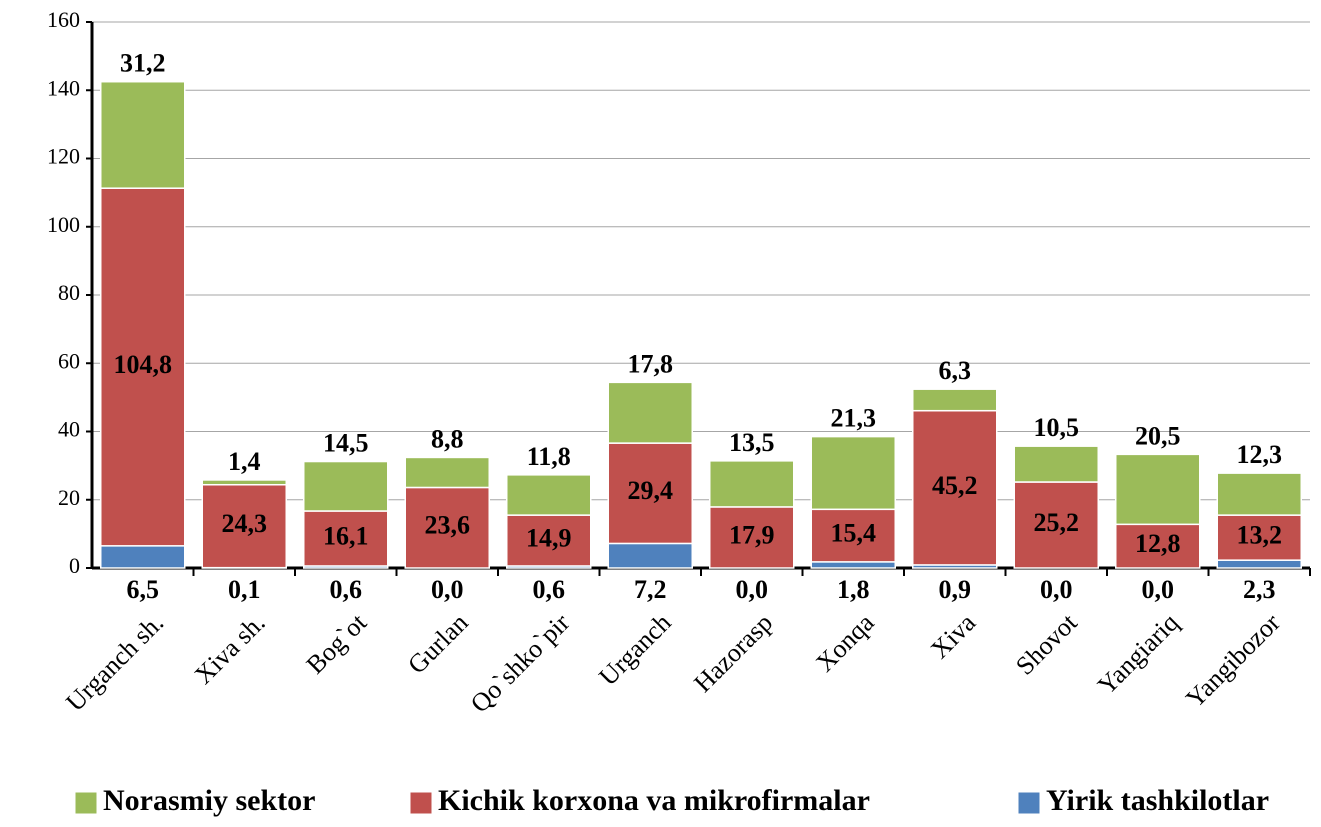 The image size is (1321, 827). Describe the element at coordinates (143, 364) in the screenshot. I see `data-label: 104,8` at that location.